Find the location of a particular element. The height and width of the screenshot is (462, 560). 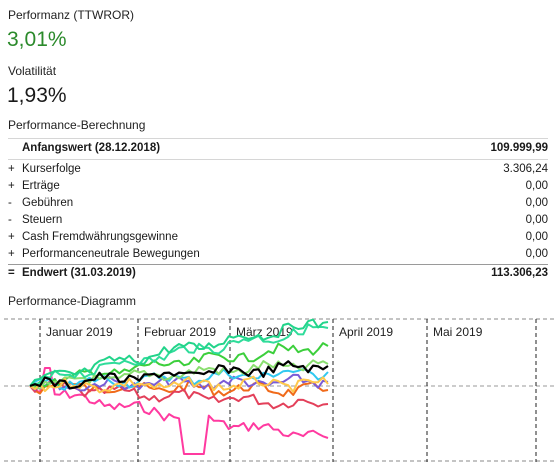

volatility-label: Volatilität is located at coordinates (32, 71).